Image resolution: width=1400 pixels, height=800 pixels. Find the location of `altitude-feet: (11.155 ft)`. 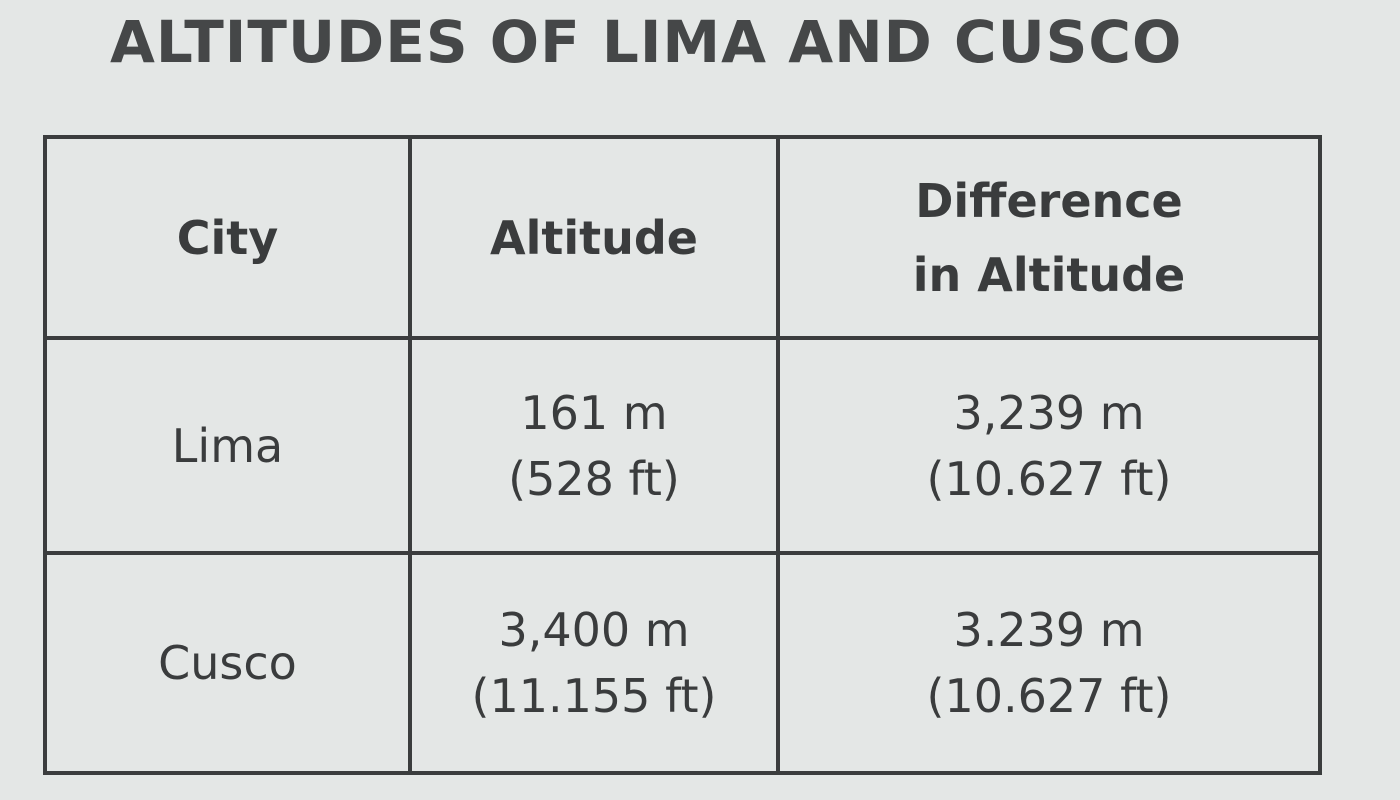

altitude-feet: (11.155 ft) is located at coordinates (594, 696).